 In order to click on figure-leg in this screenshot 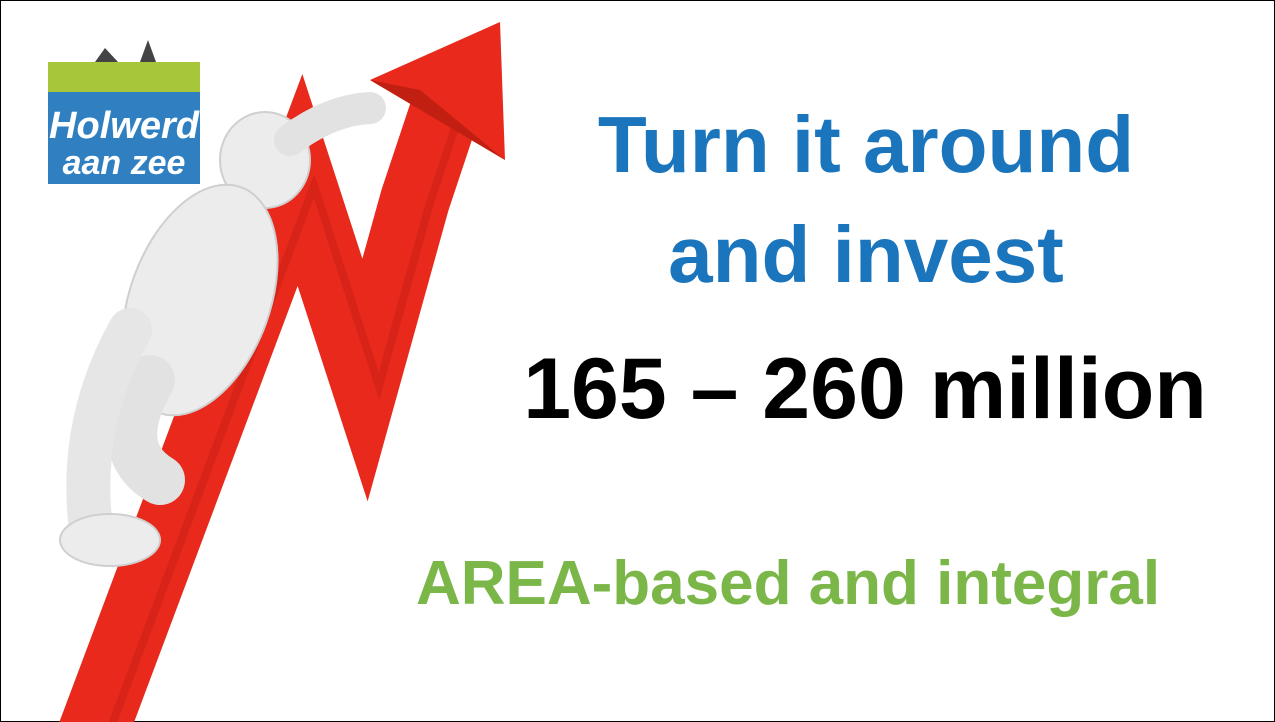, I will do `click(109, 425)`.